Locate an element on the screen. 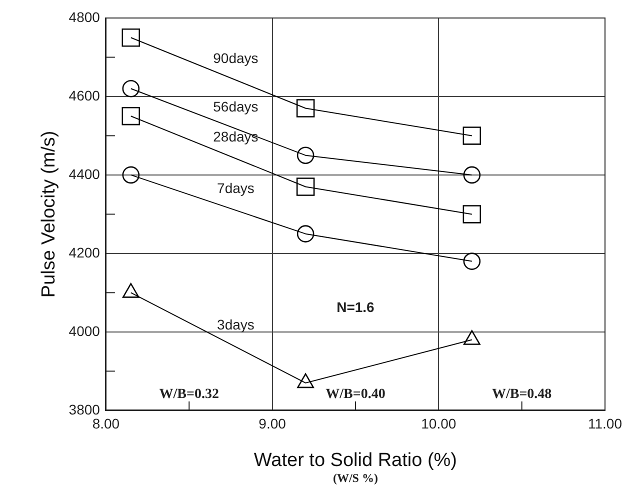 This screenshot has width=631, height=486. x-tick-label: 11.00 is located at coordinates (605, 424).